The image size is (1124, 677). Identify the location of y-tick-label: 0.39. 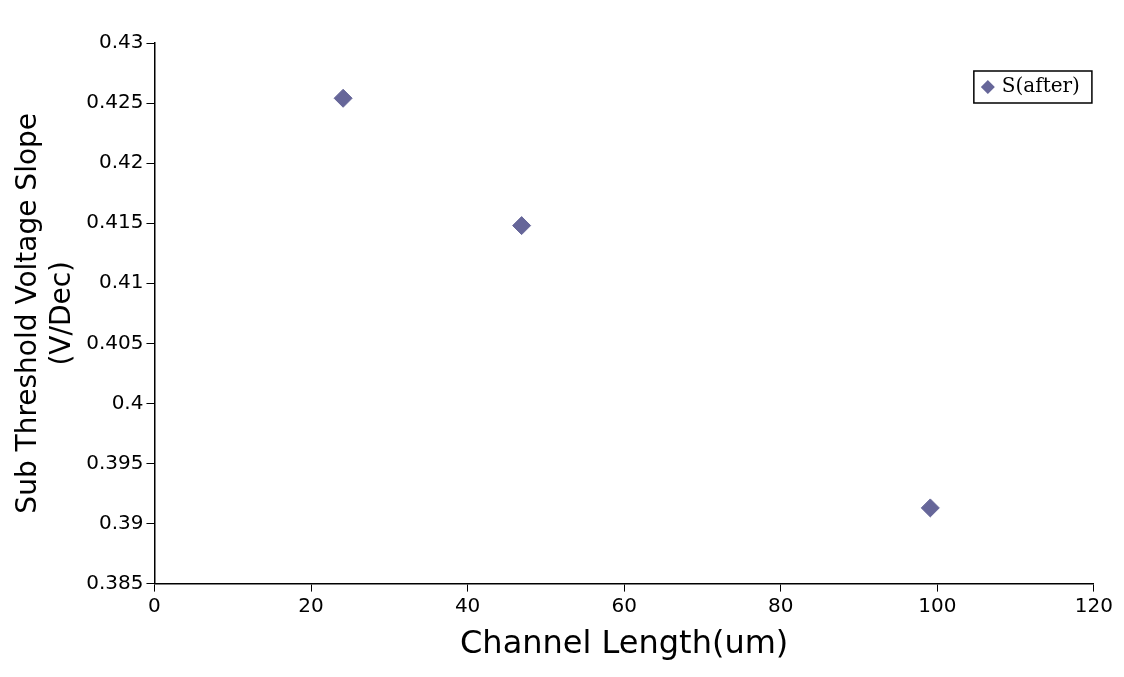
(121, 521).